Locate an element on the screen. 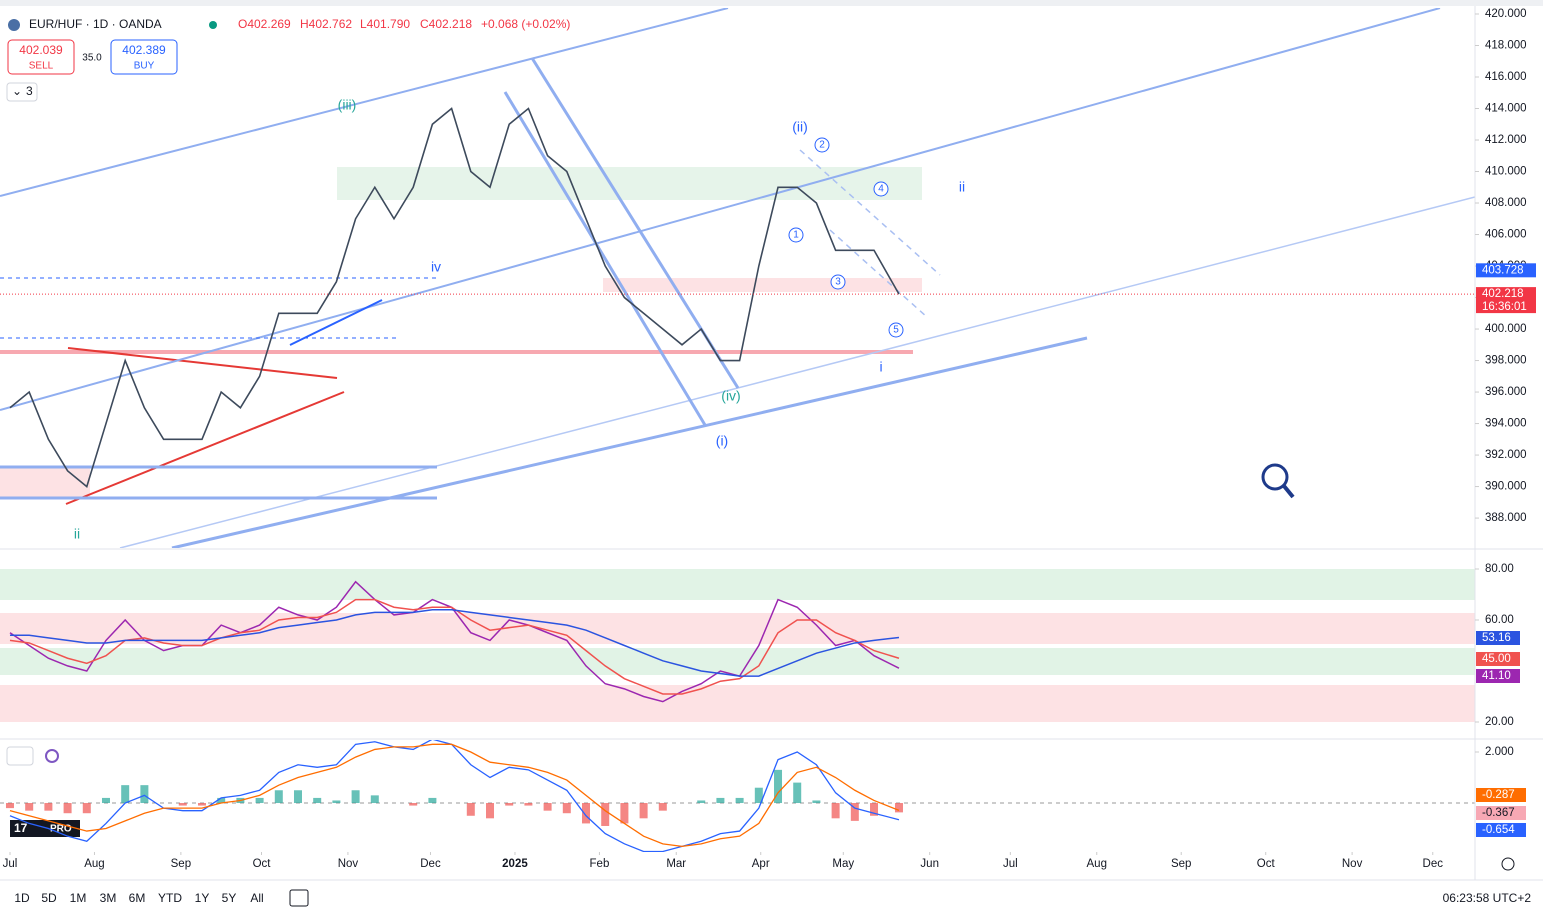 The height and width of the screenshot is (913, 1543). y-tick-label: 408.000 is located at coordinates (1506, 203).